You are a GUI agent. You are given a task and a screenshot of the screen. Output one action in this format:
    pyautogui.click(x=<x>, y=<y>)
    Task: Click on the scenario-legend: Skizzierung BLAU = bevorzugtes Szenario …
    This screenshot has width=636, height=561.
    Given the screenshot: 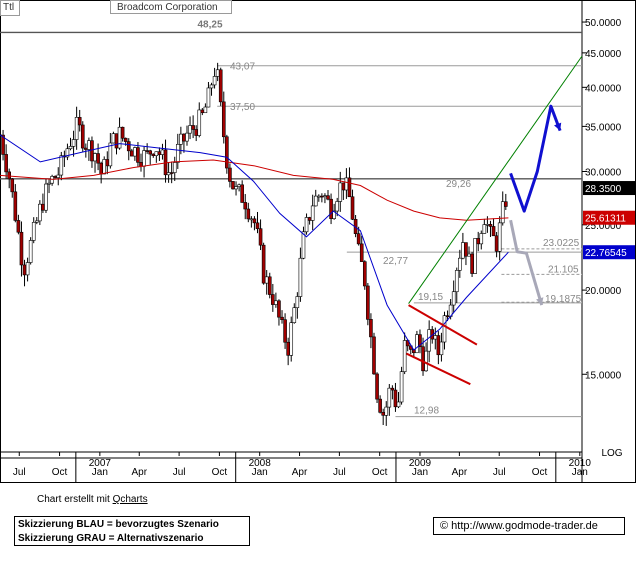 What is the action you would take?
    pyautogui.click(x=132, y=531)
    